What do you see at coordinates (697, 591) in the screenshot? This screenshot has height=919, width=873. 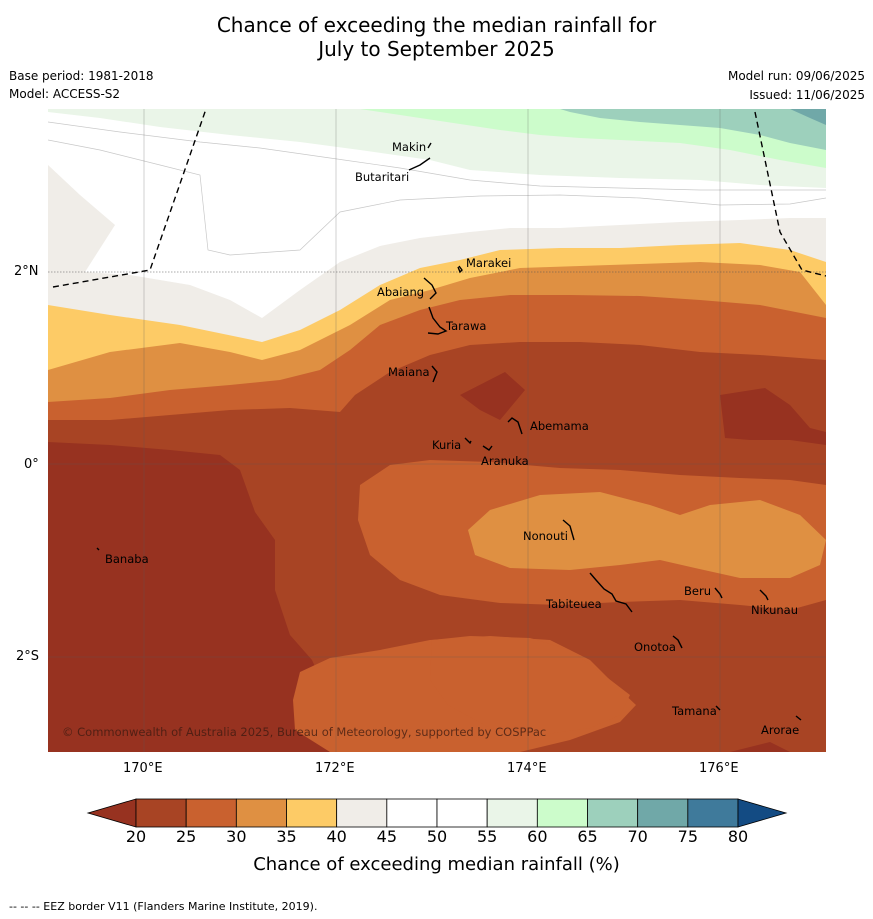 I see `place-label-beru: Beru` at bounding box center [697, 591].